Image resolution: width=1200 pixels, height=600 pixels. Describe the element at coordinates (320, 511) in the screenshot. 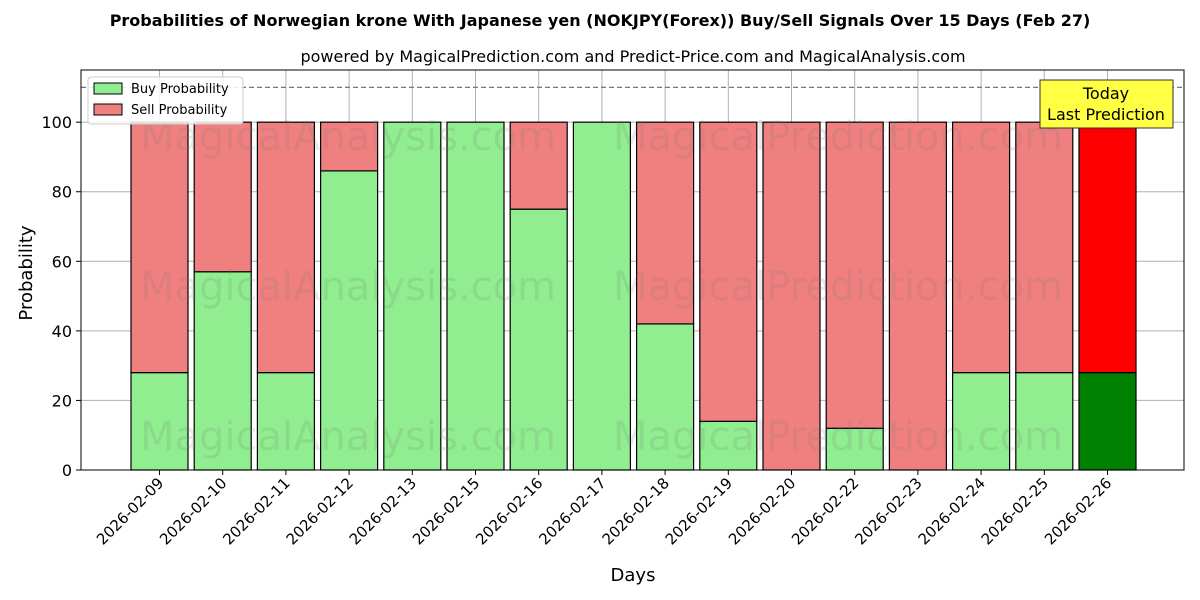

I see `x-tick-label: 2026-02-12` at that location.